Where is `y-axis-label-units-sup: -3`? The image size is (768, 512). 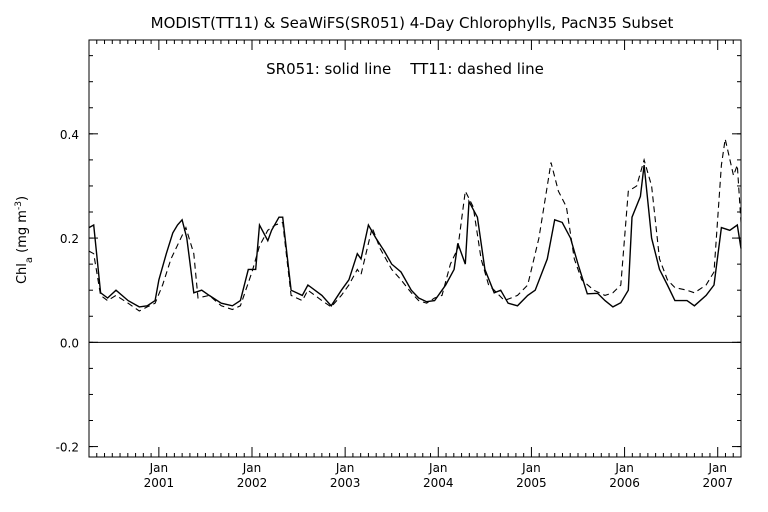
y-axis-label-units-sup: -3 is located at coordinates (19, 205).